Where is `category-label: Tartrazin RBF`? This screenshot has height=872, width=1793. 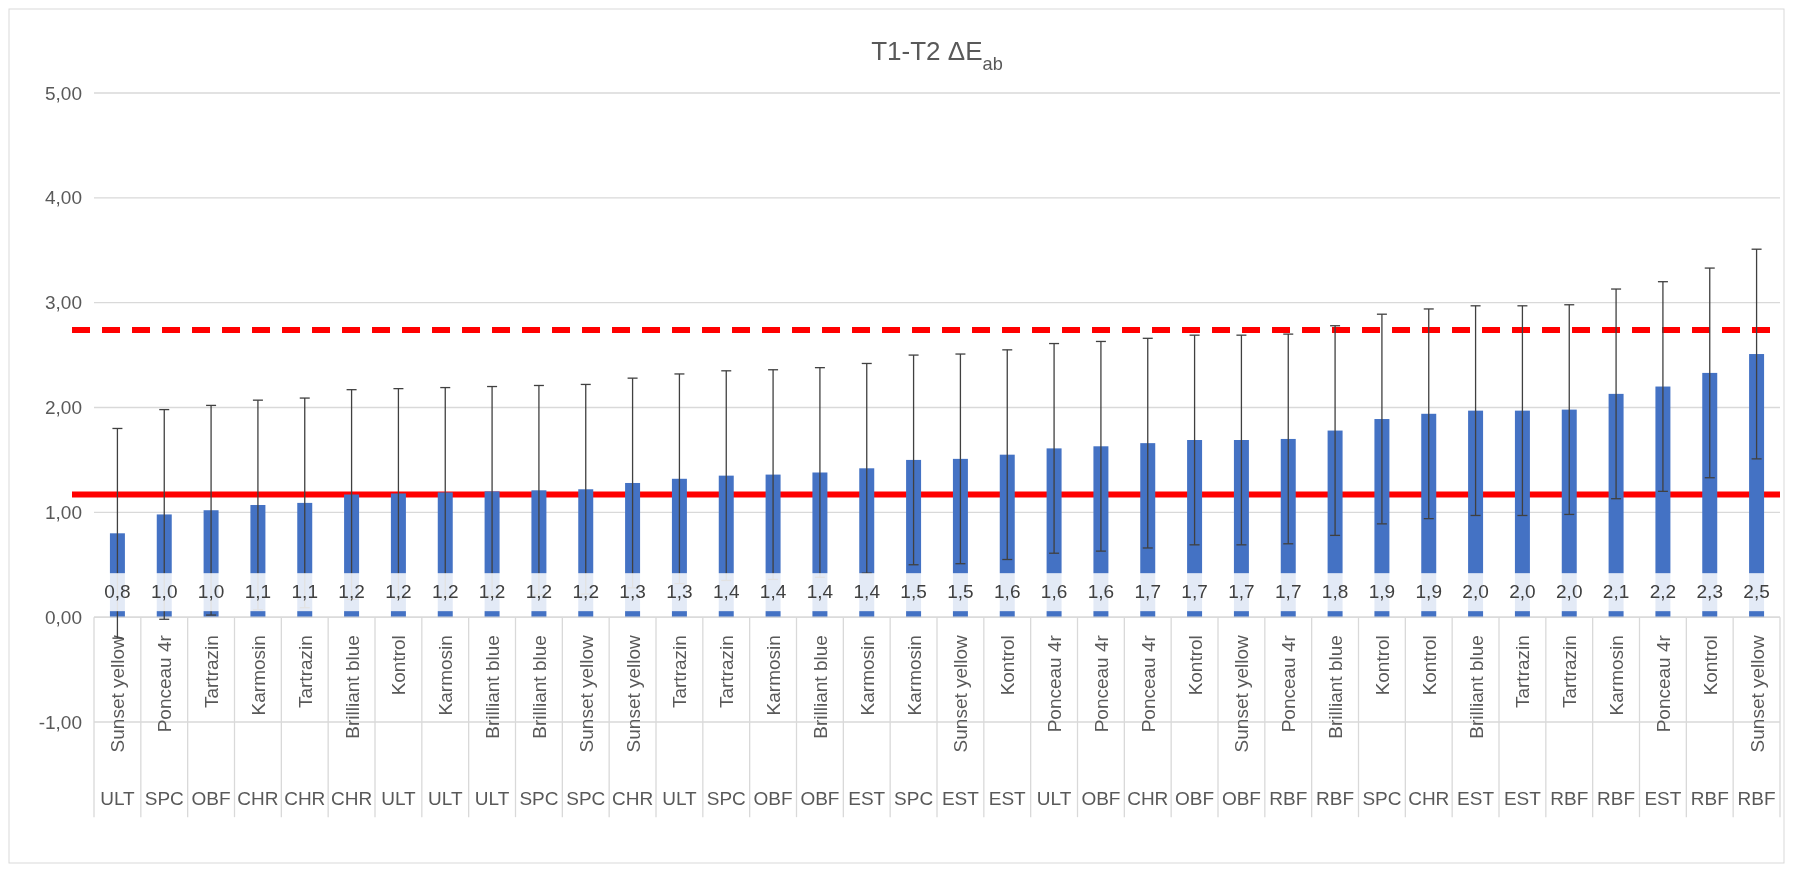
category-label: Tartrazin RBF is located at coordinates (1569, 722).